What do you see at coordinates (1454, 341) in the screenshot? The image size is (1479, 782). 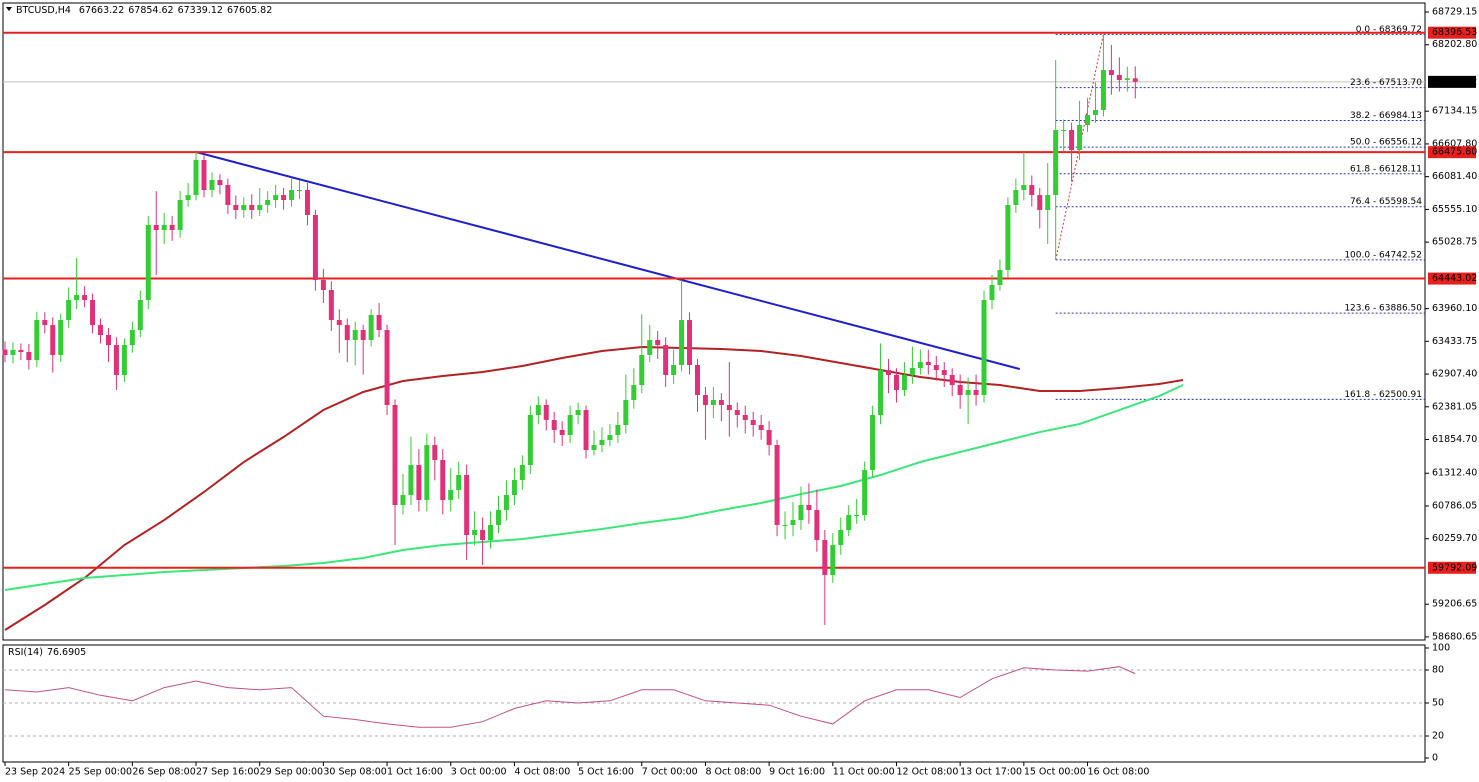 I see `y-tick-label: 63433.75` at bounding box center [1454, 341].